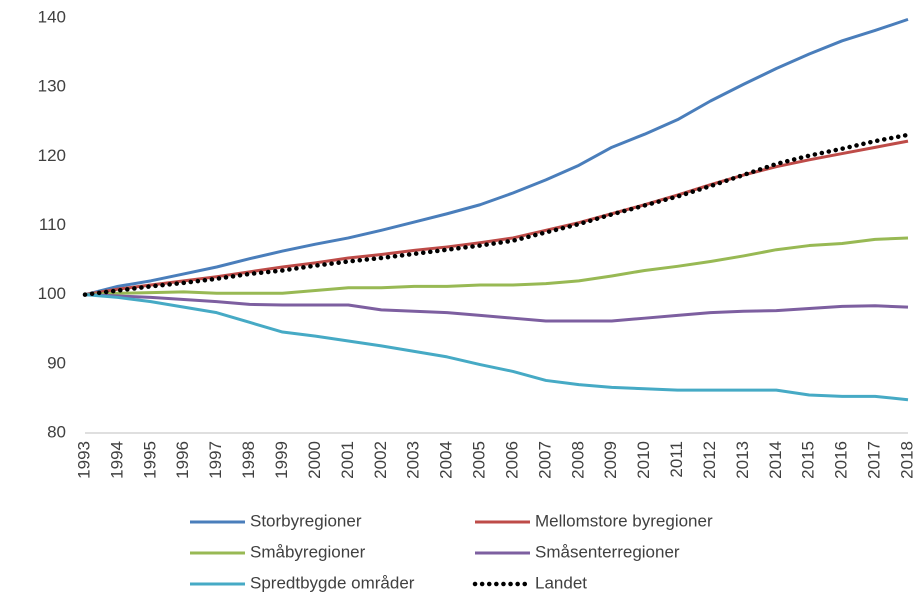  Describe the element at coordinates (52, 293) in the screenshot. I see `y-tick-label: 100` at that location.